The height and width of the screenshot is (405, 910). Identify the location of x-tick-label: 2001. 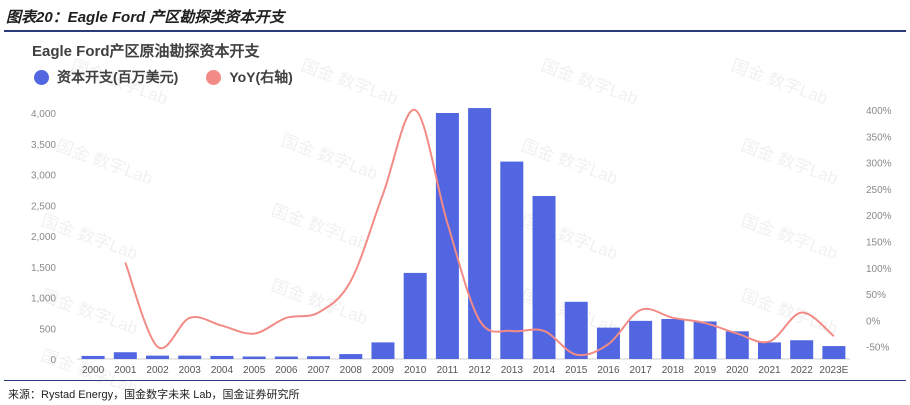
(125, 370).